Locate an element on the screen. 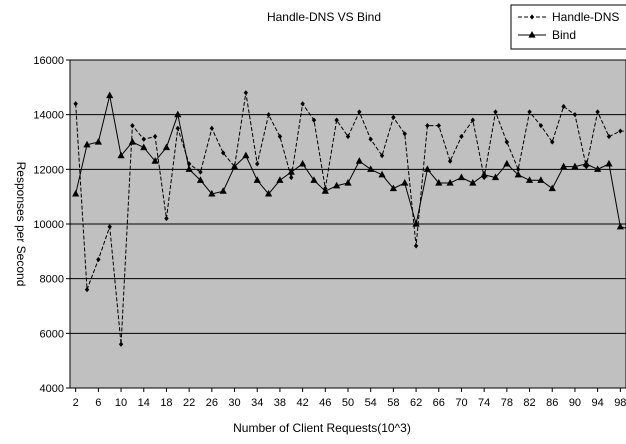  x-tick-label: 62 is located at coordinates (416, 403).